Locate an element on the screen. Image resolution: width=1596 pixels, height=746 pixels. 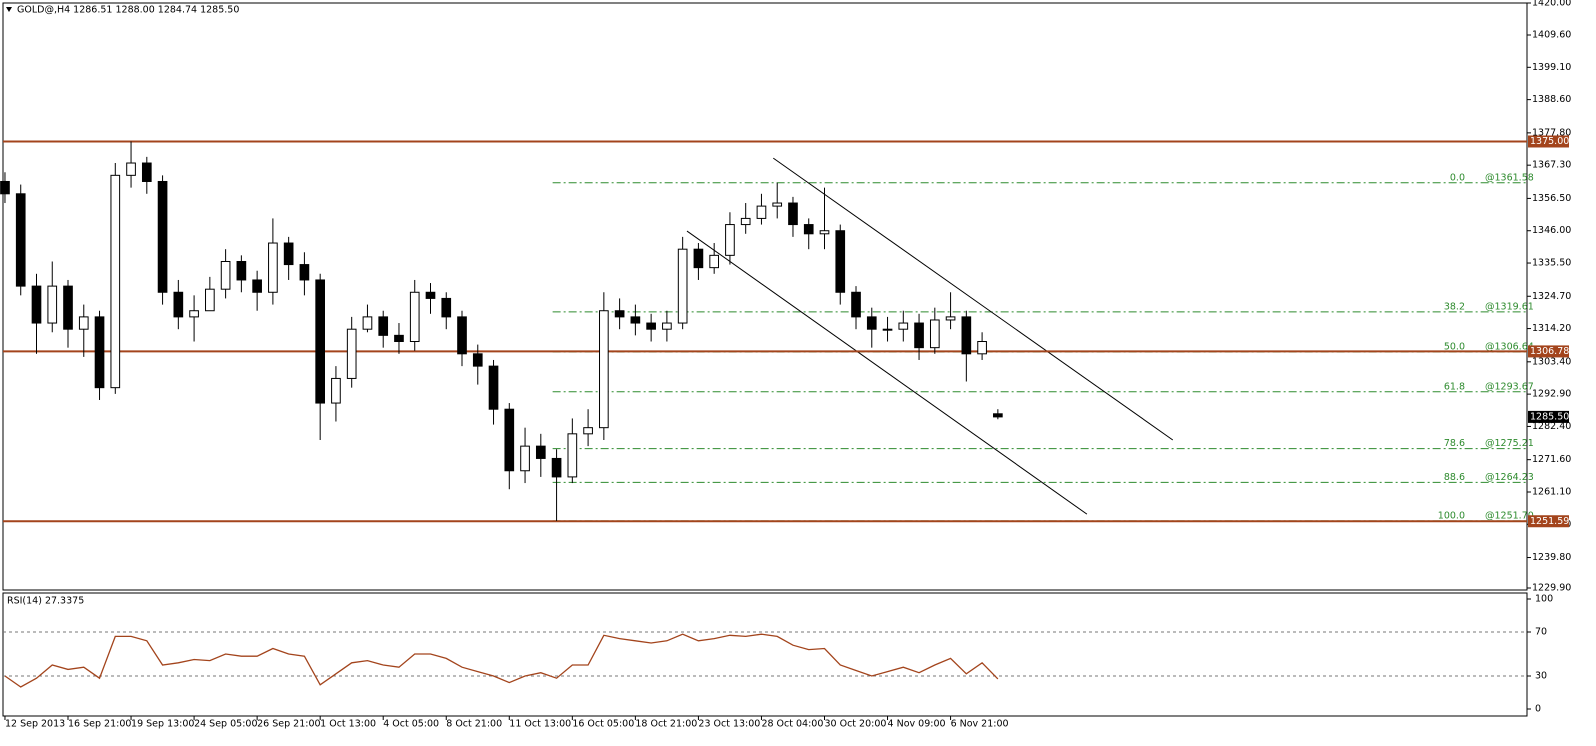
fib-ratio: 100.0 is located at coordinates (1451, 515).